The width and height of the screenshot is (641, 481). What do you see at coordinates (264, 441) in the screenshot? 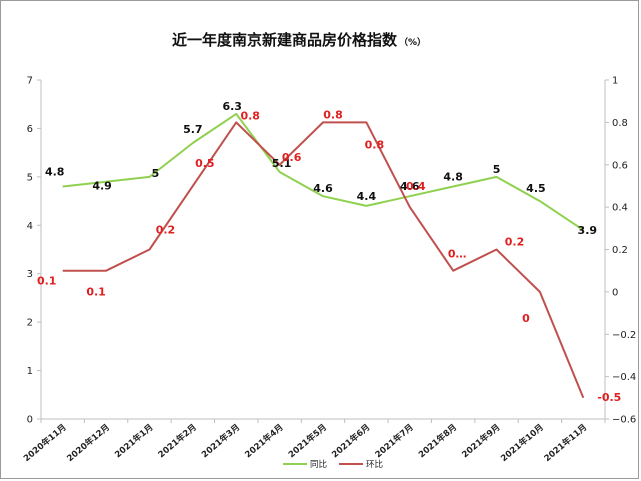
I see `x-tick-label: 2021年4月` at bounding box center [264, 441].